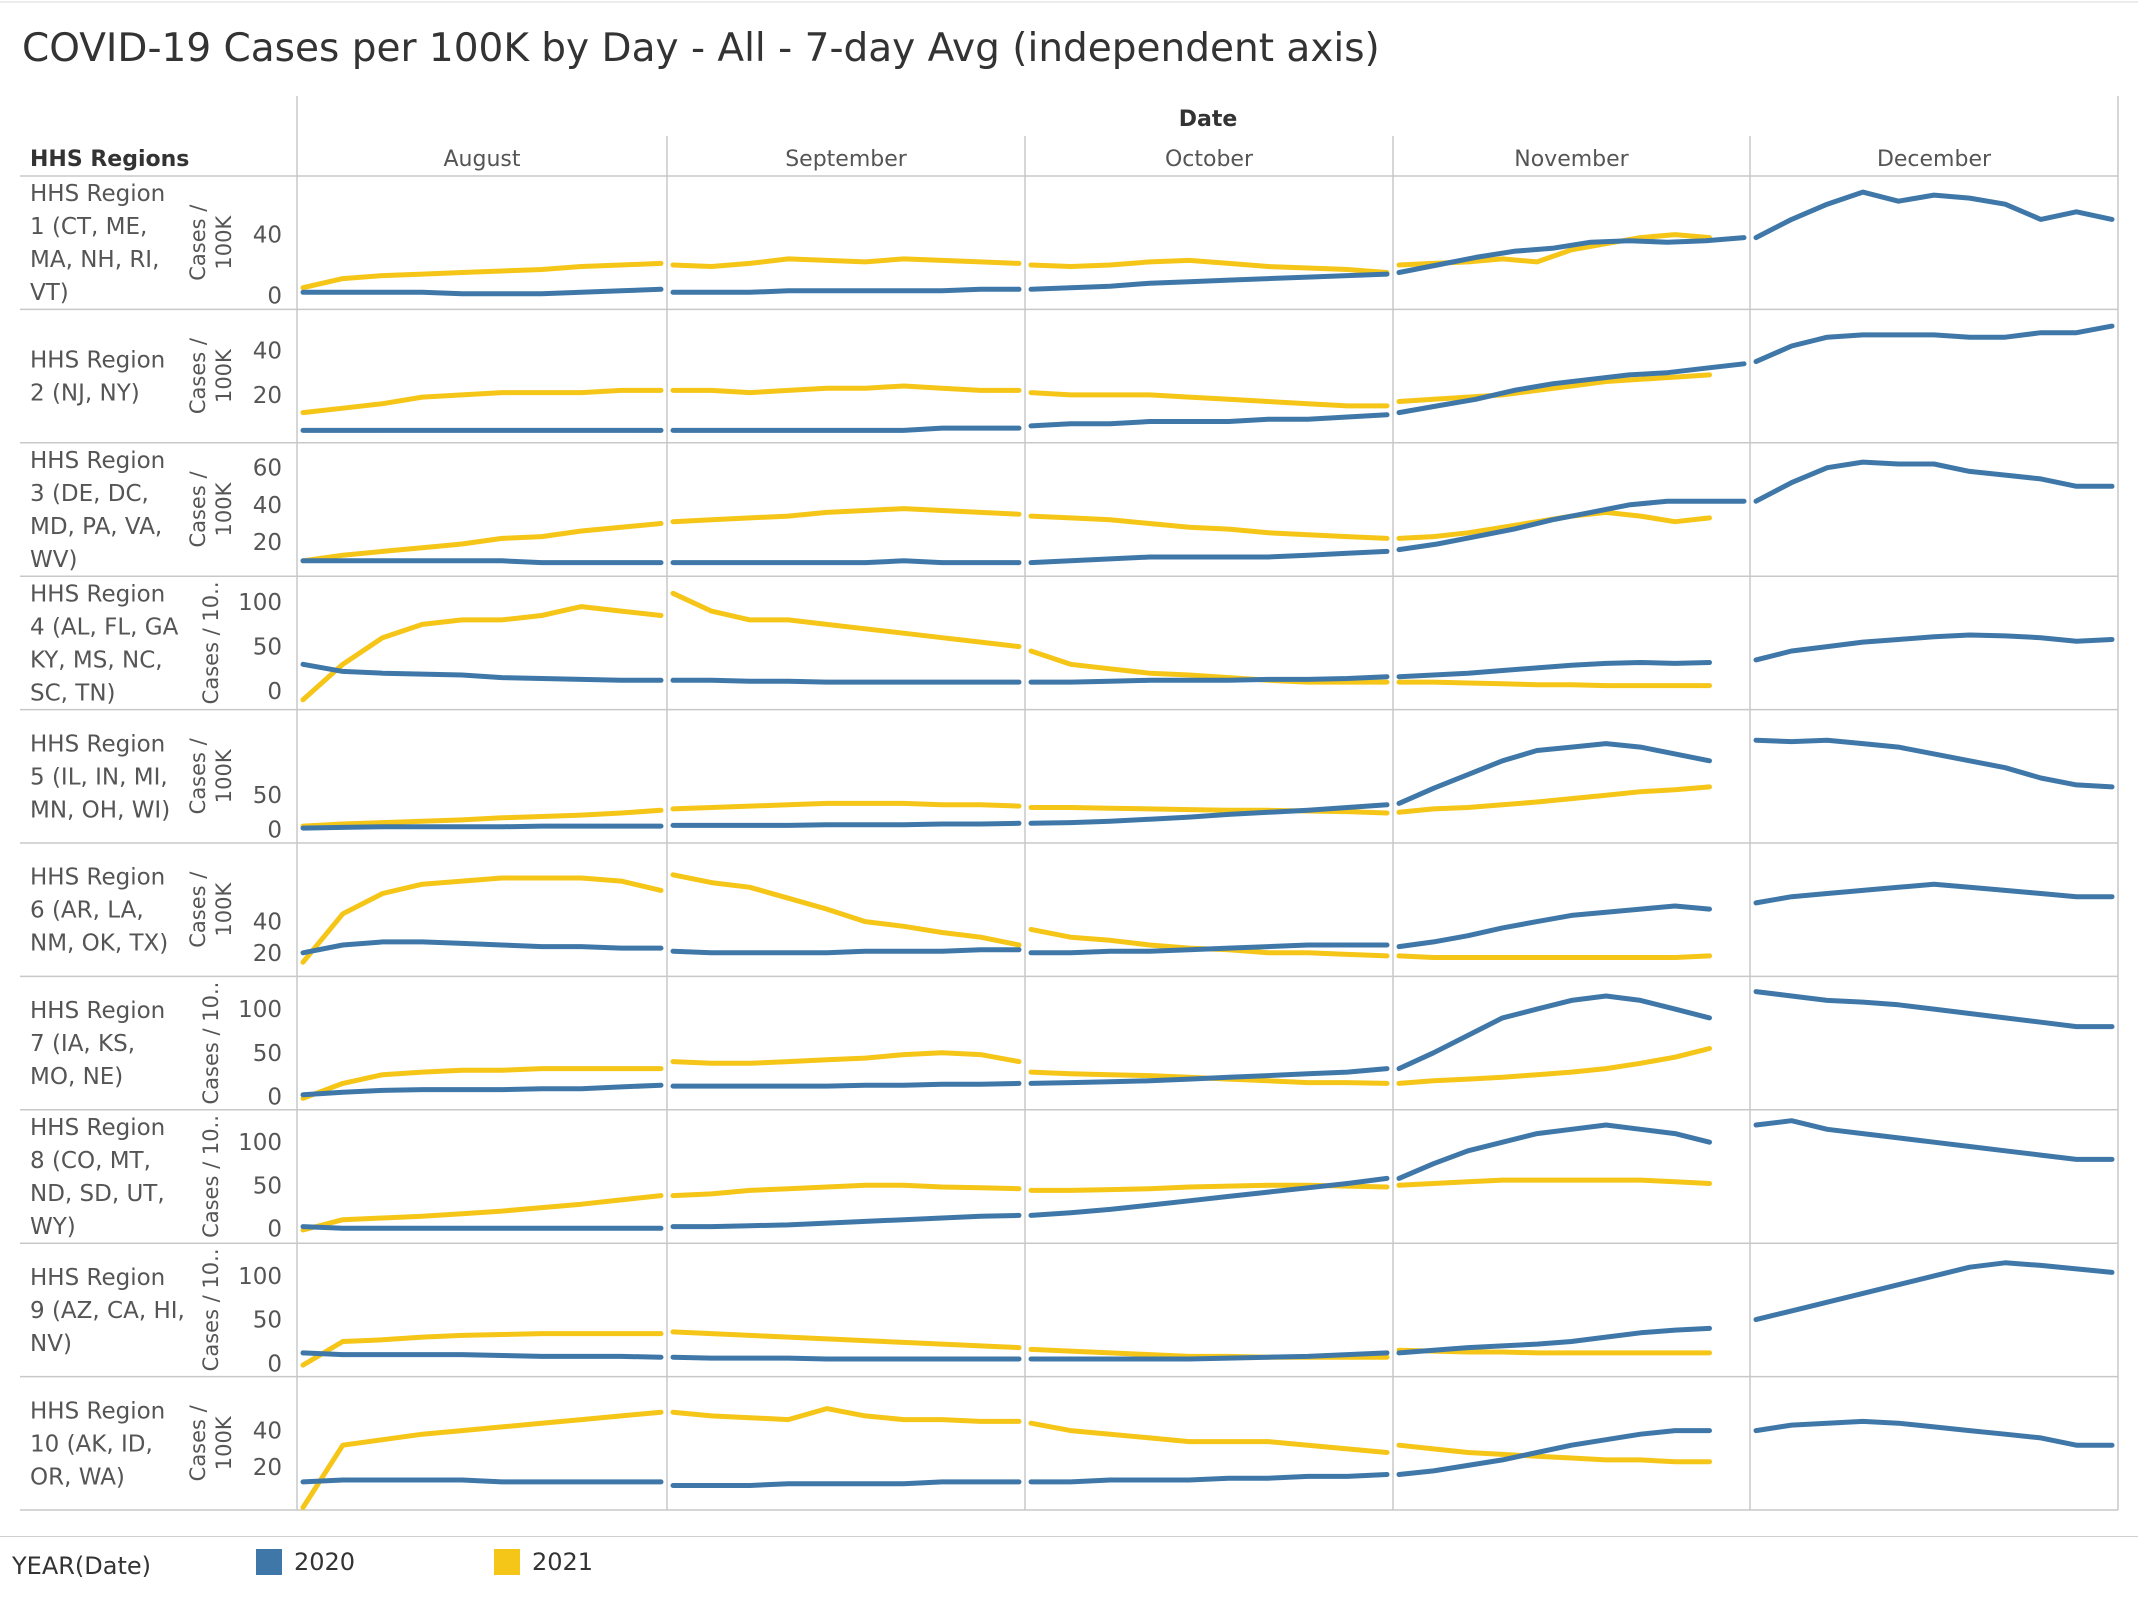 This screenshot has height=1609, width=2138. I want to click on region-8-label: 8 (CO, MT,, so click(90, 1161).